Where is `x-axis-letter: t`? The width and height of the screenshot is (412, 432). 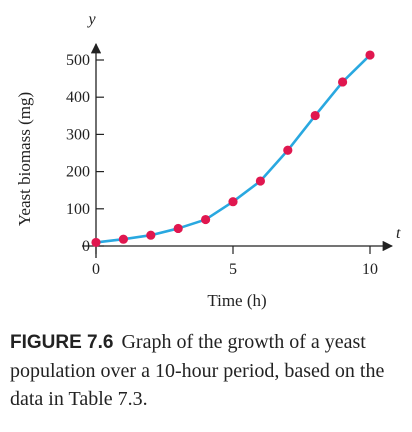
x-axis-letter: t is located at coordinates (398, 233).